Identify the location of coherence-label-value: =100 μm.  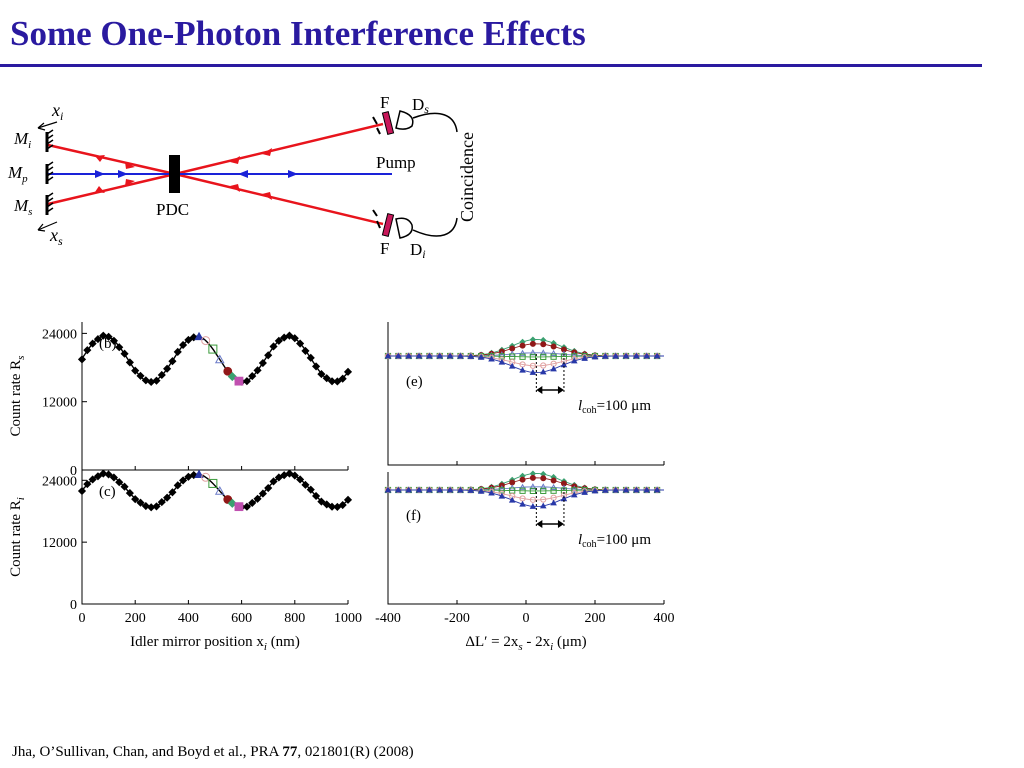
(624, 540).